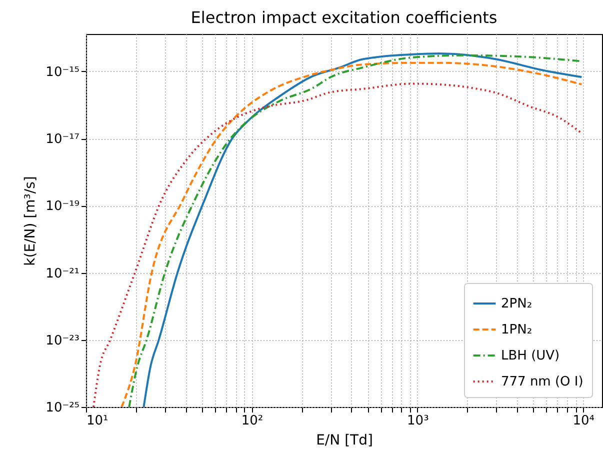  Describe the element at coordinates (63, 140) in the screenshot. I see `y-tick-label: 10⁻¹⁷` at that location.